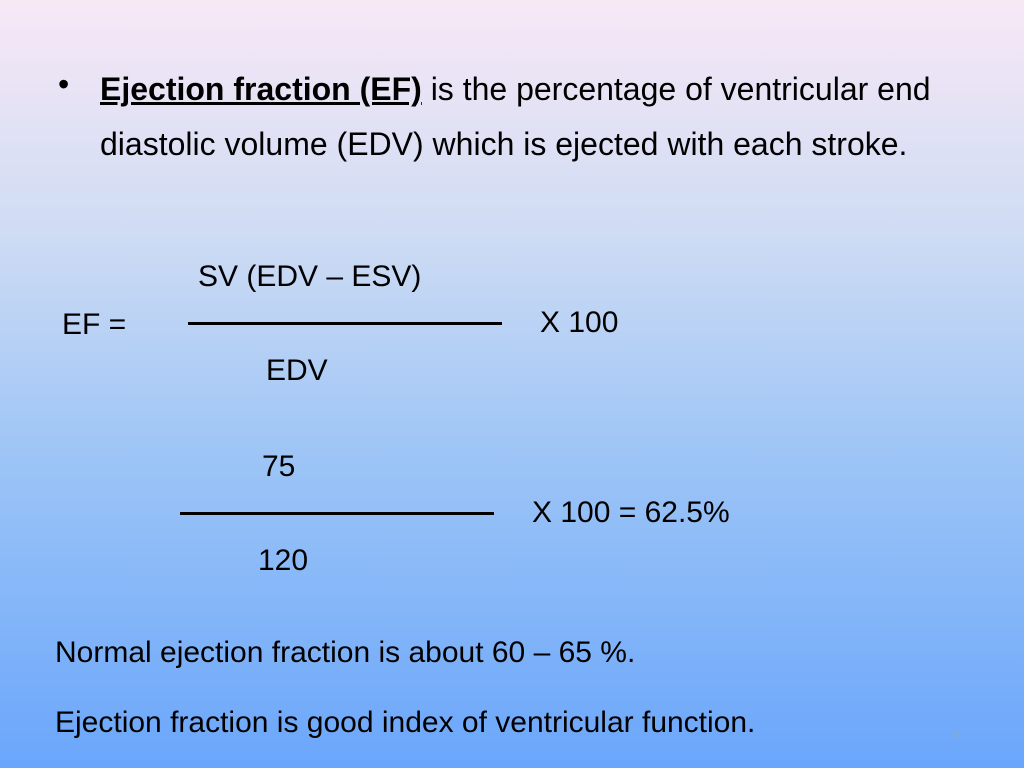 The height and width of the screenshot is (768, 1024). Describe the element at coordinates (310, 276) in the screenshot. I see `numerator: SV (EDV – ESV)` at that location.